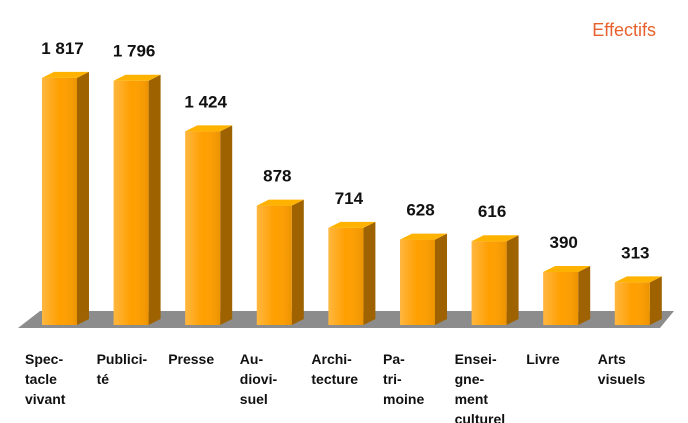 The width and height of the screenshot is (688, 423). Describe the element at coordinates (564, 242) in the screenshot. I see `data-label: 390` at that location.